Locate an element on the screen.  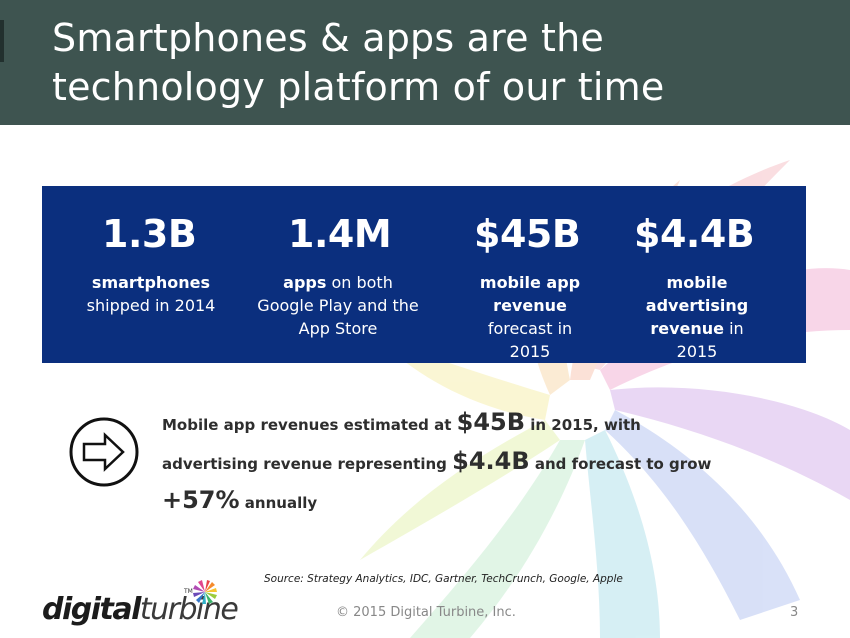
stat-app-revenue: $45B mobile app revenue forecast in 2015 is located at coordinates (530, 287).